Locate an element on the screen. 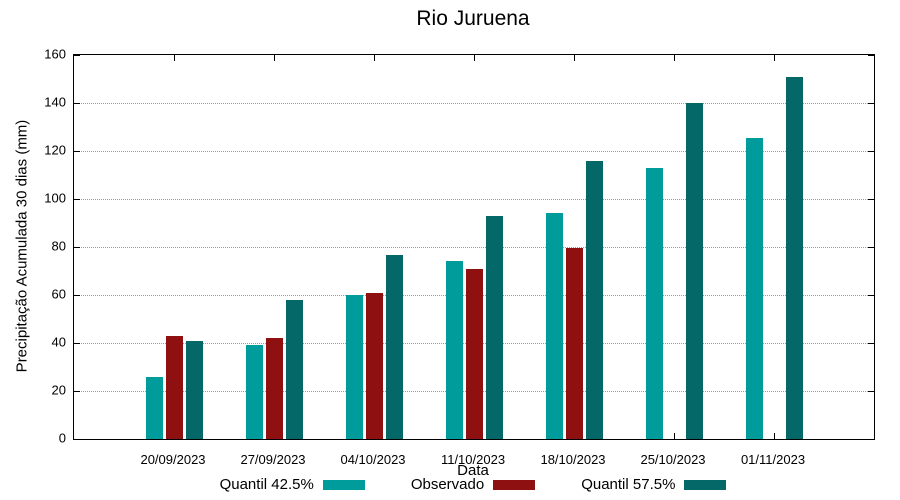 The width and height of the screenshot is (900, 500). y-tick-label: 0 is located at coordinates (62, 438).